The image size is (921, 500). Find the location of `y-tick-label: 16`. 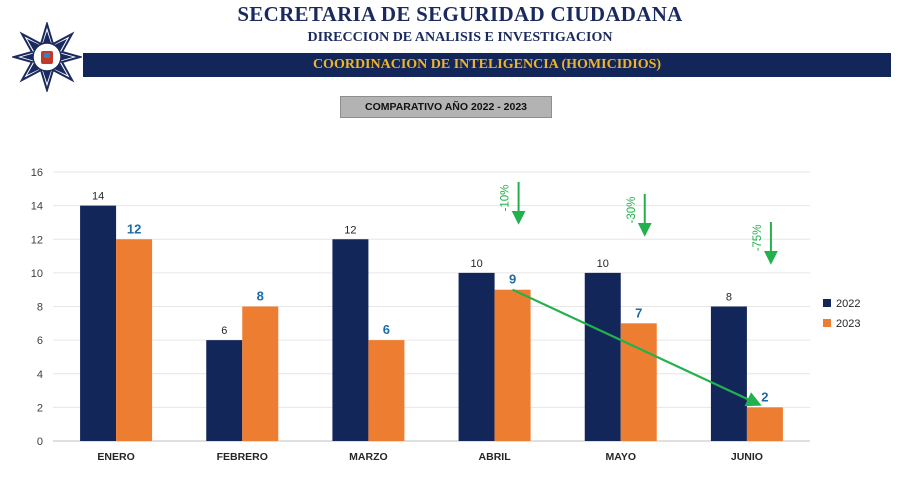

y-tick-label: 16 is located at coordinates (37, 173).